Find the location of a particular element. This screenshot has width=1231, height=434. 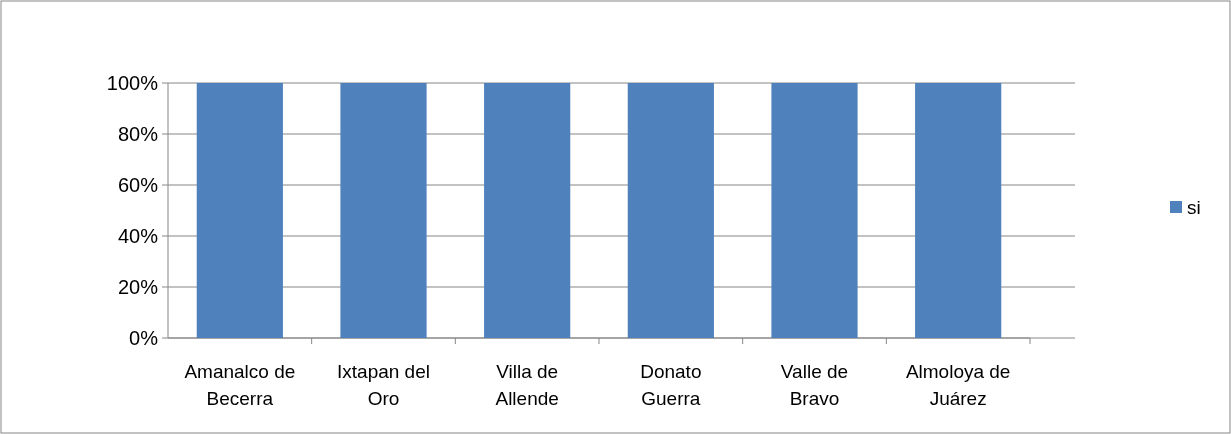

x-tick-label: Almoloya de Juárez is located at coordinates (958, 385).